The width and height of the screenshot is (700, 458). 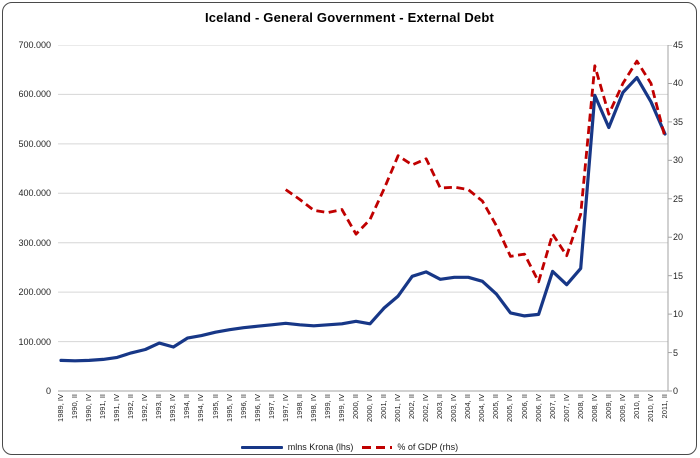 What do you see at coordinates (341, 408) in the screenshot?
I see `x-axis-label: 1999, IV` at bounding box center [341, 408].